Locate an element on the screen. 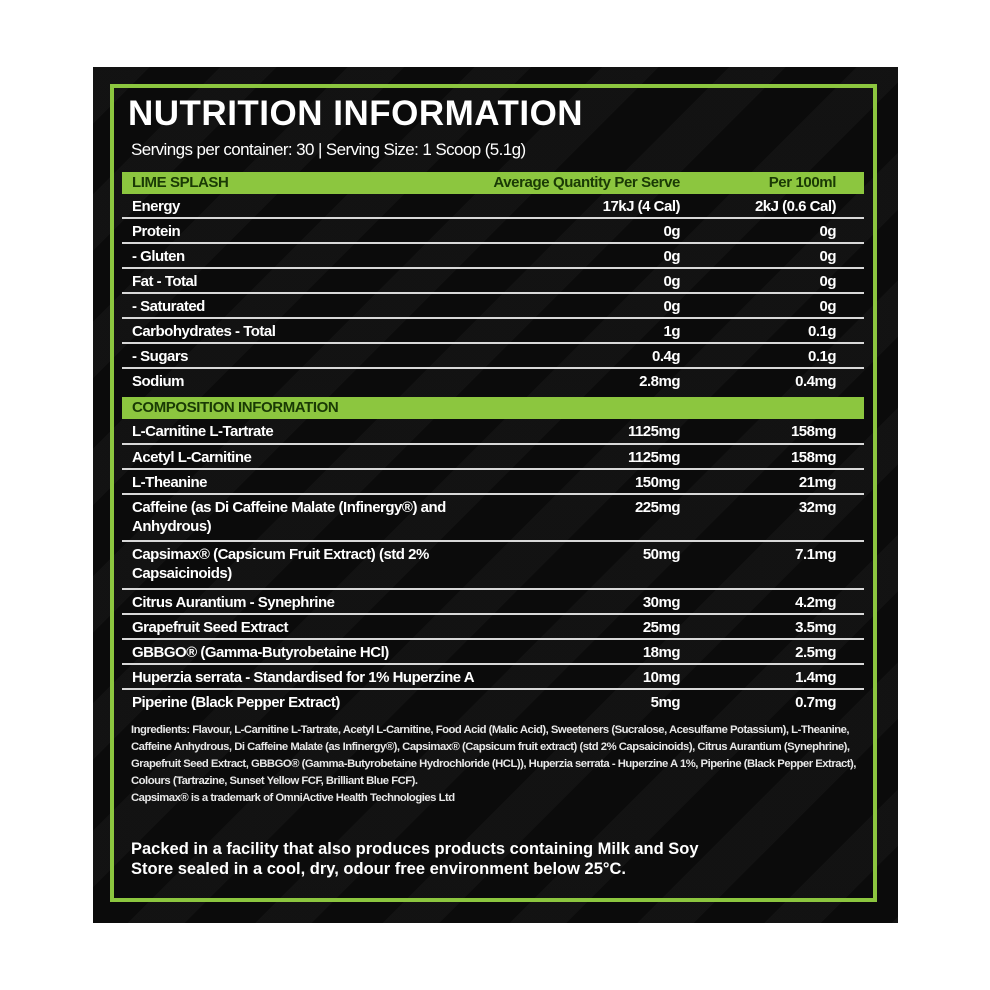 This screenshot has width=990, height=990. table-row: Fat - Total 0g 0g is located at coordinates (493, 281).